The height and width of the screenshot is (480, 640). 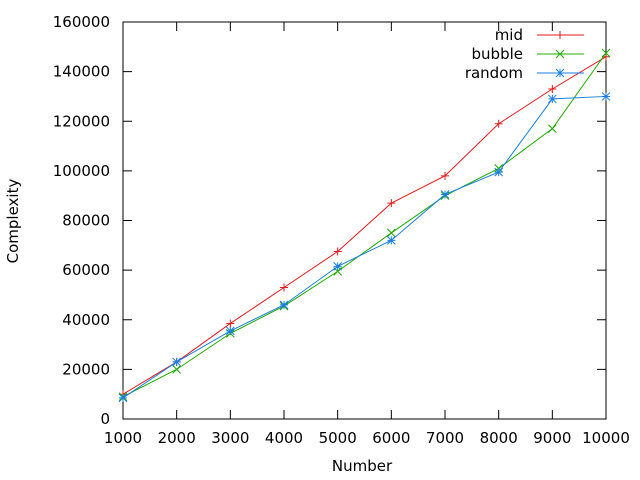 What do you see at coordinates (81, 22) in the screenshot?
I see `y-tick-label: 160000` at bounding box center [81, 22].